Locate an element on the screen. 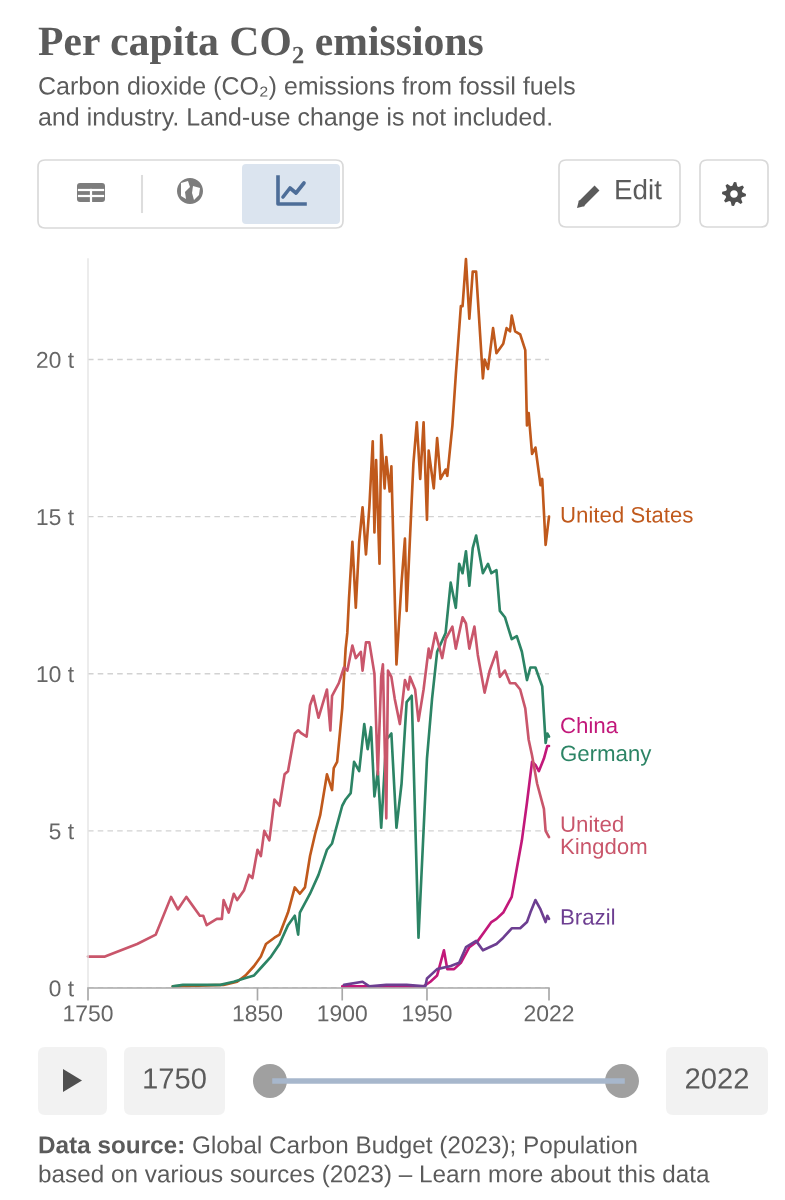 Image resolution: width=785 pixels, height=1200 pixels. chart-subtitle: Carbon dioxide (CO₂) emissions from fossil fuels and industry. Land-use change is not included. is located at coordinates (307, 103).